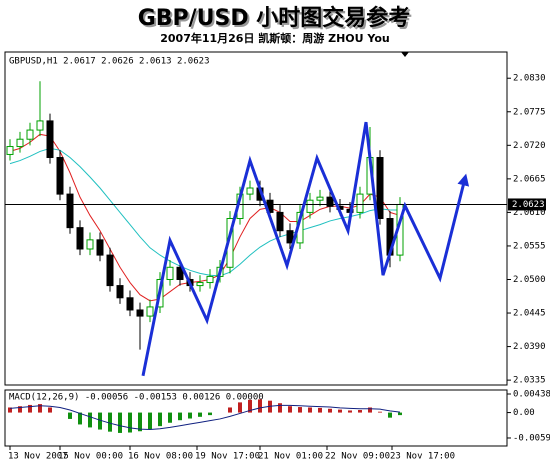 This screenshot has height=463, width=550. Describe the element at coordinates (529, 246) in the screenshot. I see `y-tick-label: 2.0555` at that location.